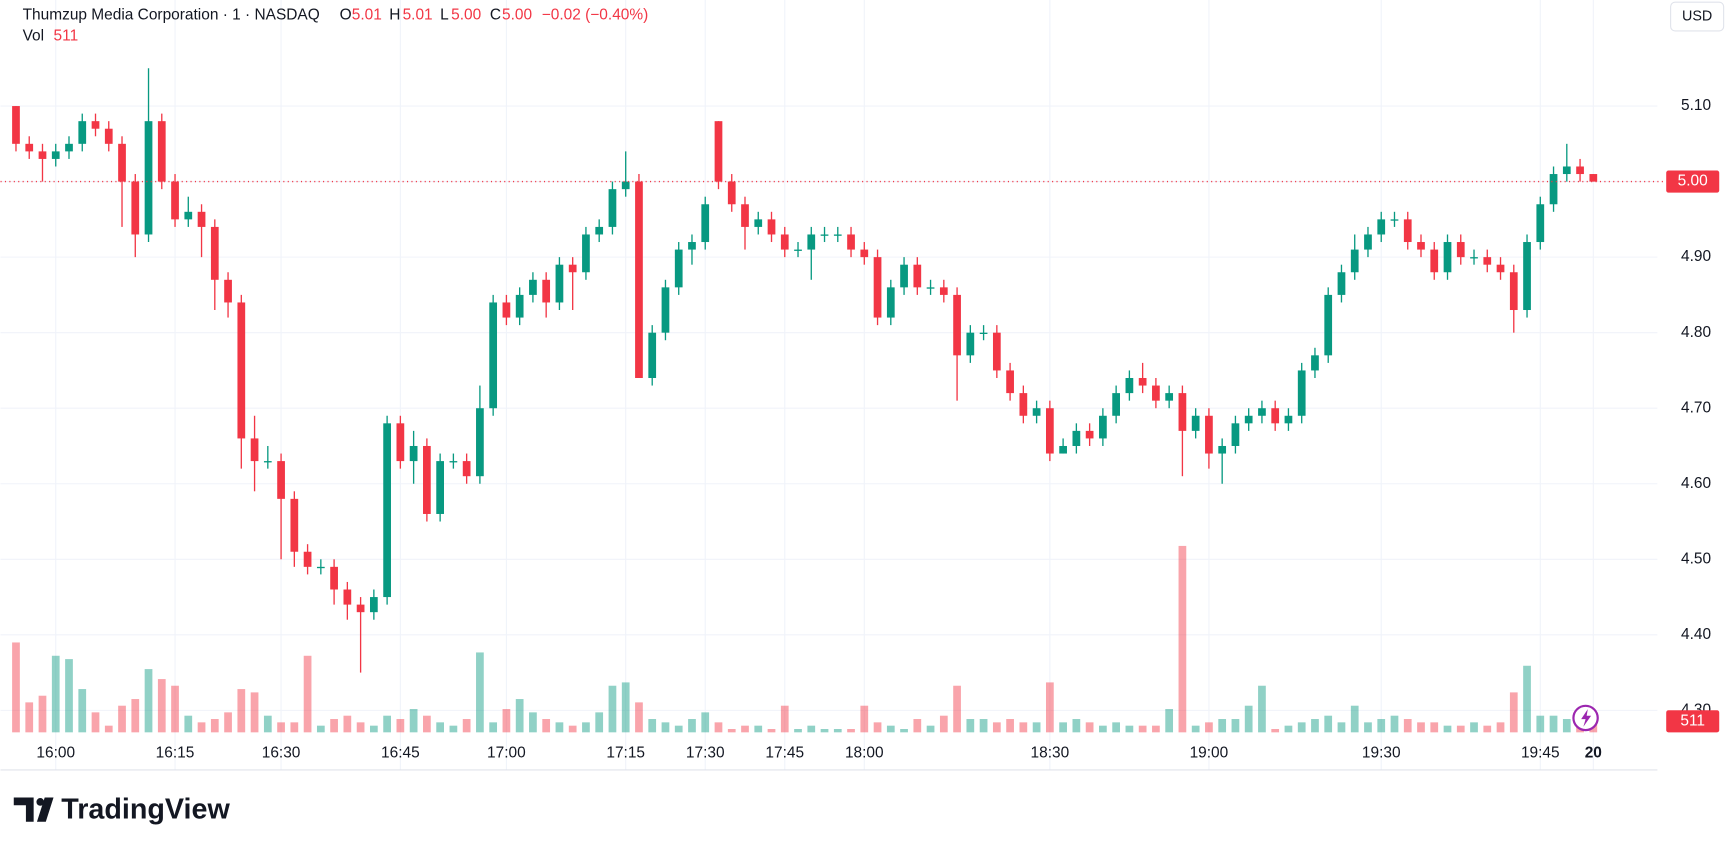  I want to click on alert-bolt, so click(1586, 718).